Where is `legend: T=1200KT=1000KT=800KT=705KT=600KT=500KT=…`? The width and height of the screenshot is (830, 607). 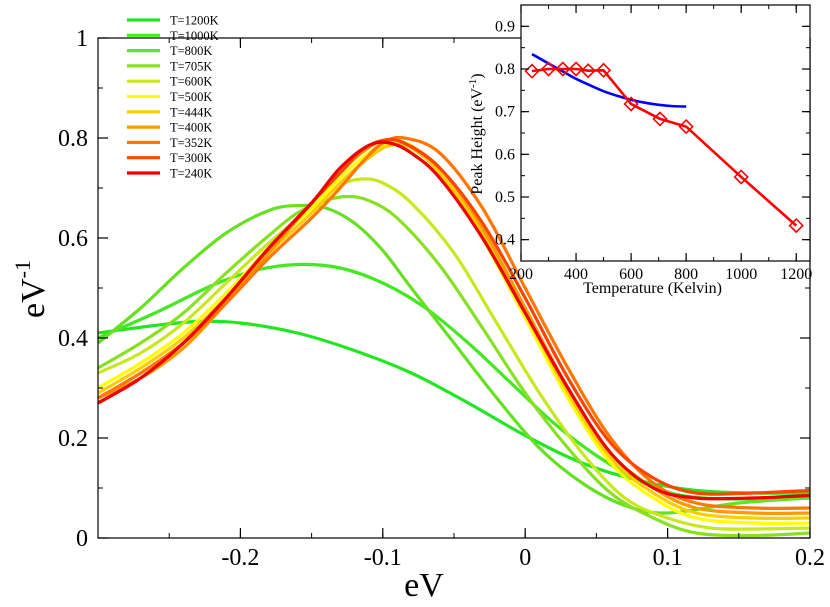 legend: T=1200KT=1000KT=800KT=705KT=600KT=500KT=… is located at coordinates (173, 97).